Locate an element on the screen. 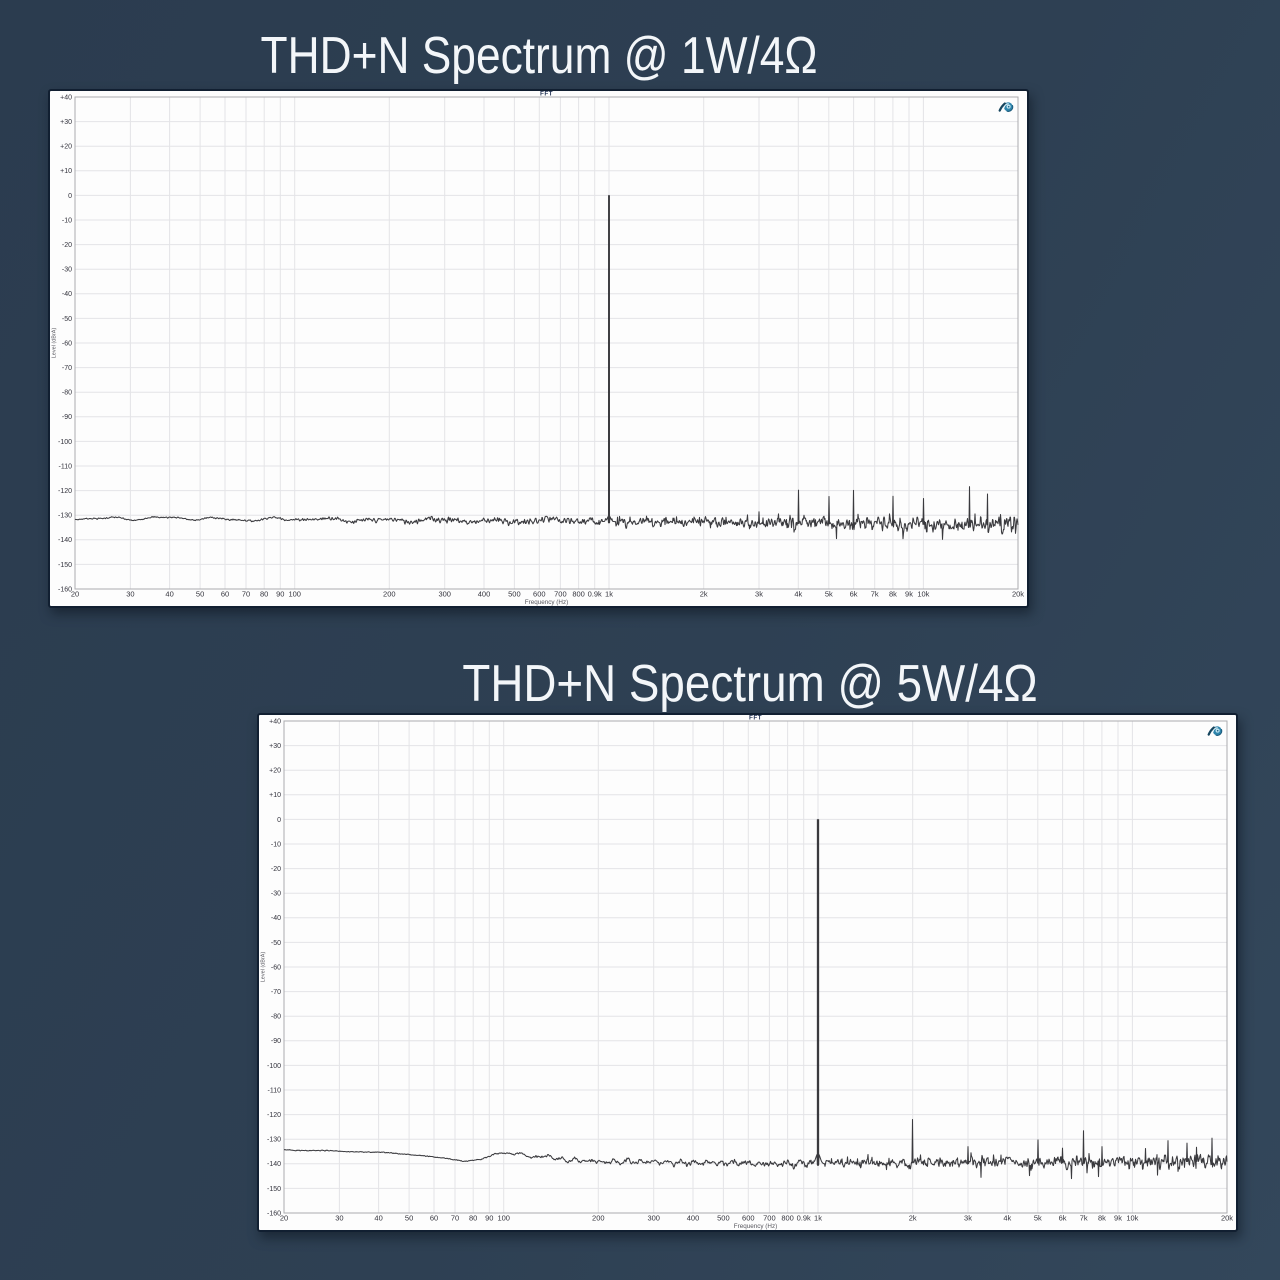  svg-text: 5k is located at coordinates (829, 594).